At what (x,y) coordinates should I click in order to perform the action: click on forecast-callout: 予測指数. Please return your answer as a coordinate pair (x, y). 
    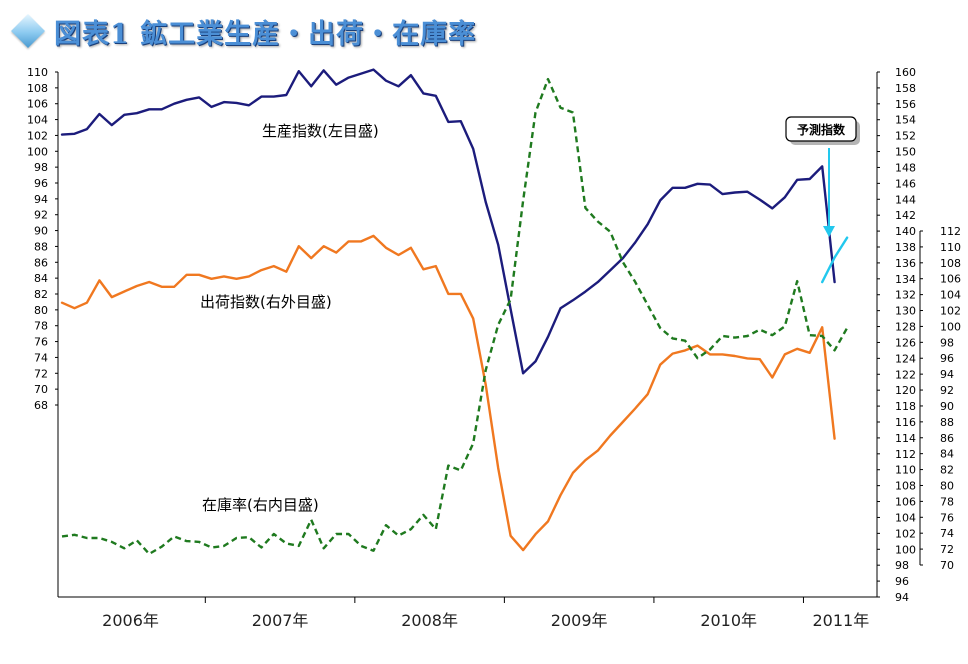
    Looking at the image, I should click on (822, 176).